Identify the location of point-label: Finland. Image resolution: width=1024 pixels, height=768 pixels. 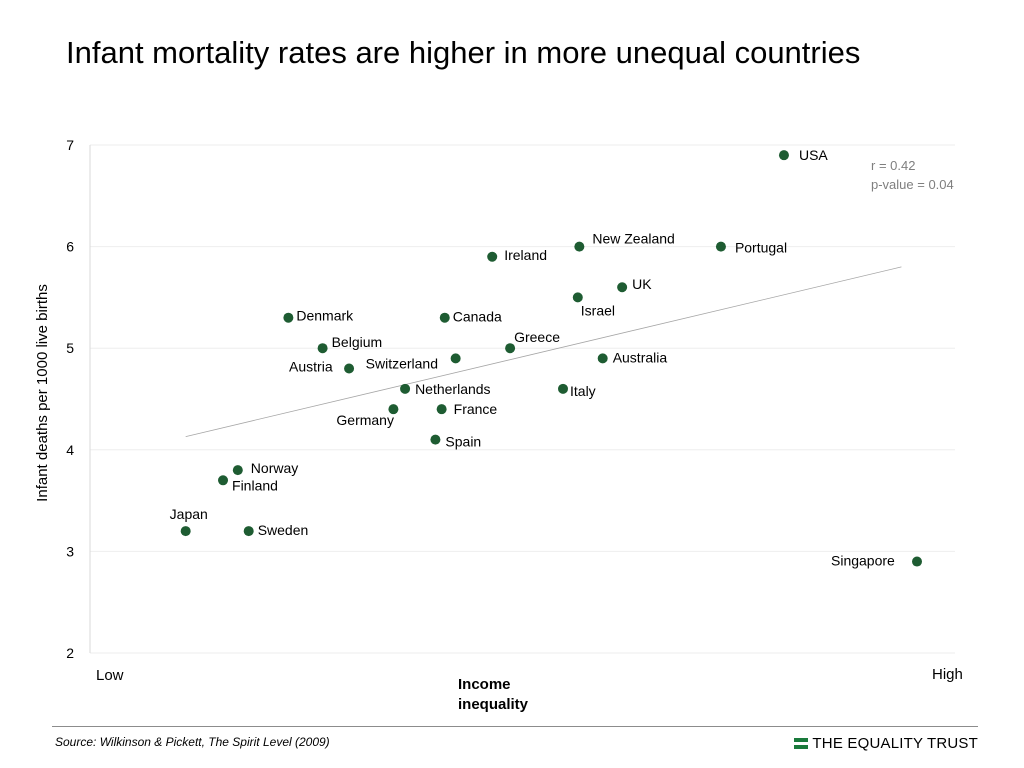
(255, 485).